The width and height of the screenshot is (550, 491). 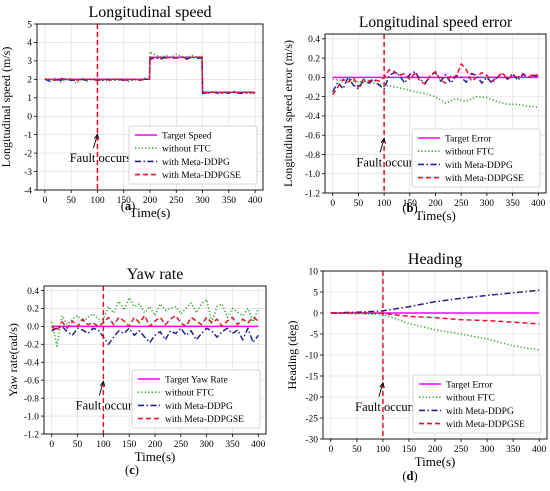 I want to click on y-axis-label: Longitudinal speed (m/s), so click(x=6, y=107).